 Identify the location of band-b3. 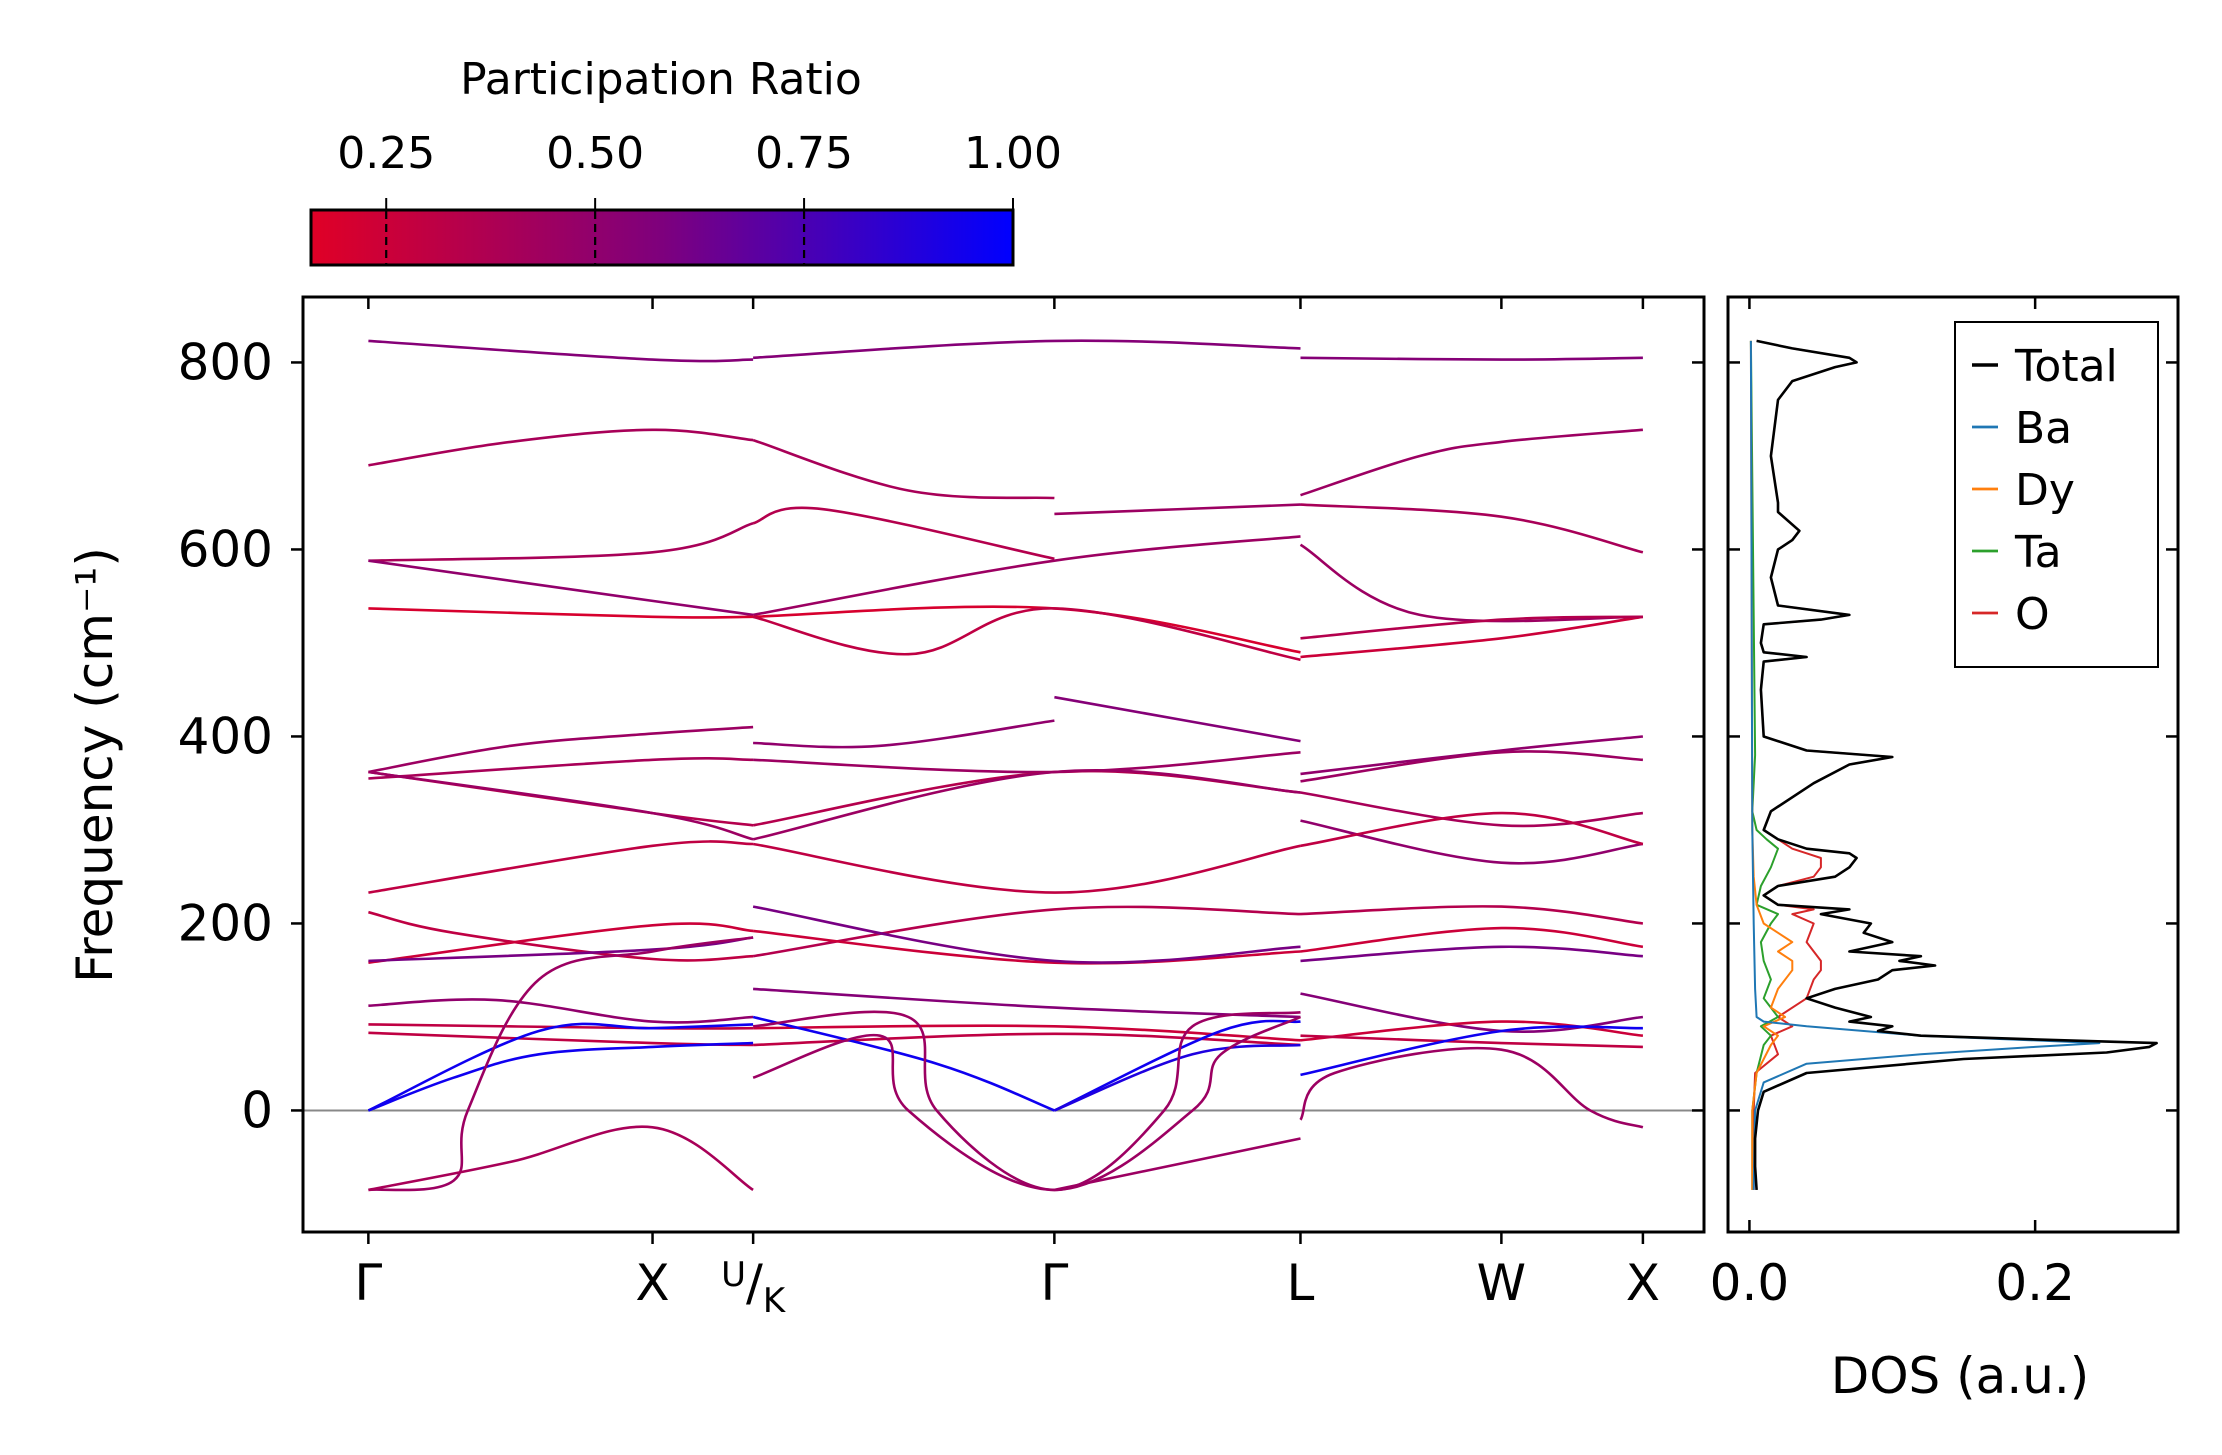
(561, 542).